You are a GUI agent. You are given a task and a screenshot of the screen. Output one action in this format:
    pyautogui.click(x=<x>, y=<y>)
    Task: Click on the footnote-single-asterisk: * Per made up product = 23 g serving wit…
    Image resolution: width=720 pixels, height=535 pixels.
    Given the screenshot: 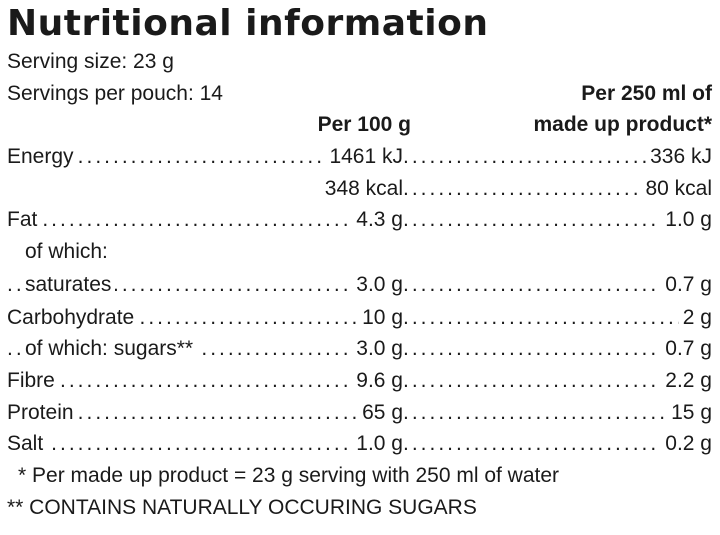 What is the action you would take?
    pyautogui.click(x=289, y=475)
    